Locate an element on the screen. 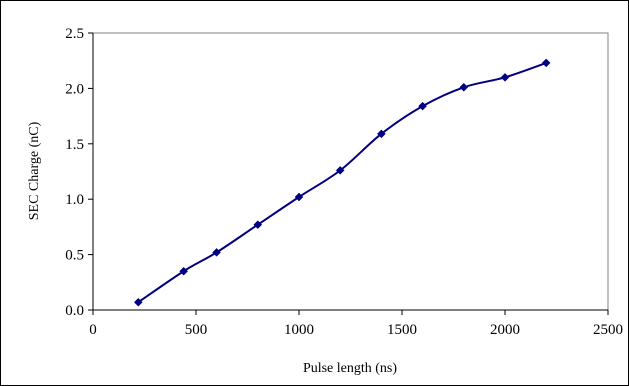 The height and width of the screenshot is (386, 629). x-tick-label: 500 is located at coordinates (196, 330).